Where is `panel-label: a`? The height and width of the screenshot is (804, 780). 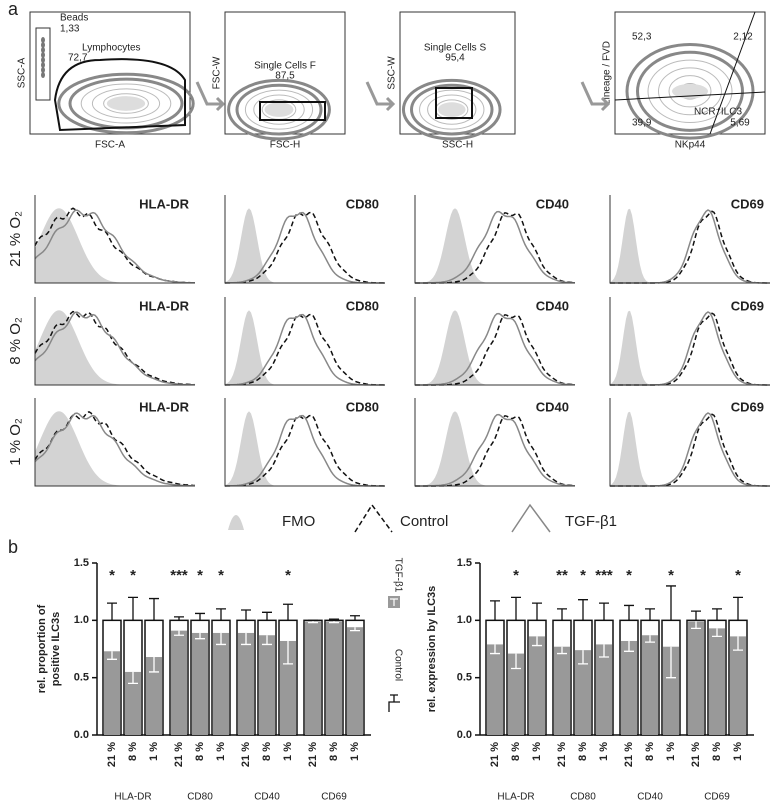 panel-label: a is located at coordinates (13, 9).